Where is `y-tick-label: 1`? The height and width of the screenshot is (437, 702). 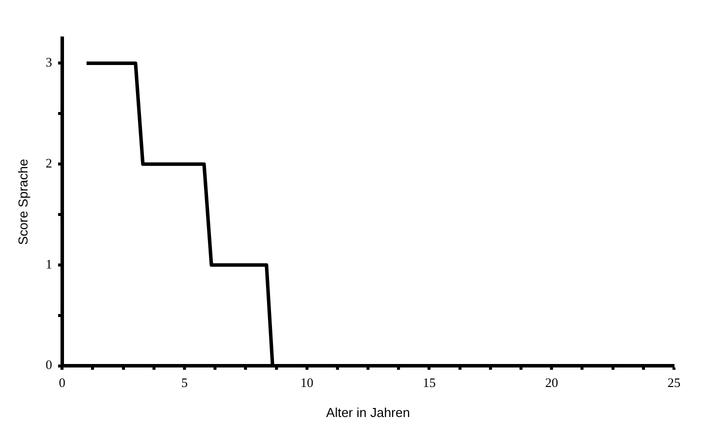
y-tick-label: 1 is located at coordinates (49, 264).